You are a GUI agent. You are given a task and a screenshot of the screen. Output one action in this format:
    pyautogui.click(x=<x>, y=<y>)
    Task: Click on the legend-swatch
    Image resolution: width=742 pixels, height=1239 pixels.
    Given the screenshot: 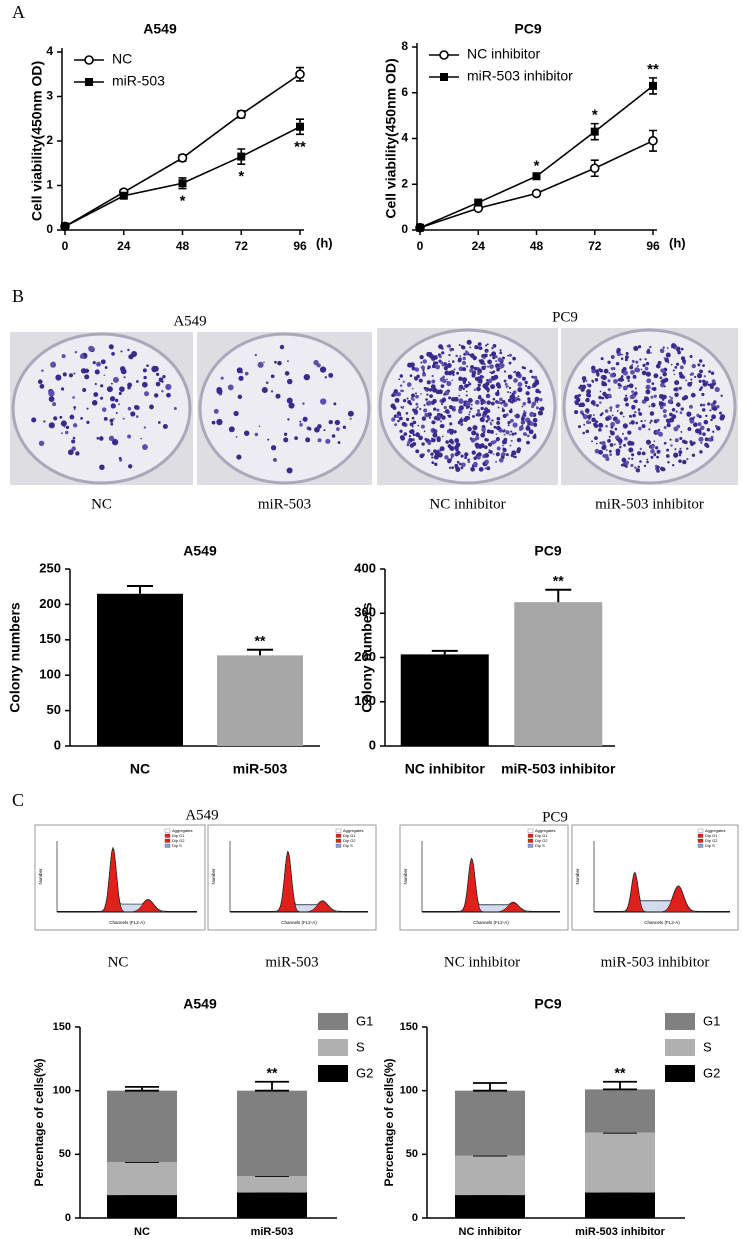 What is the action you would take?
    pyautogui.click(x=700, y=840)
    